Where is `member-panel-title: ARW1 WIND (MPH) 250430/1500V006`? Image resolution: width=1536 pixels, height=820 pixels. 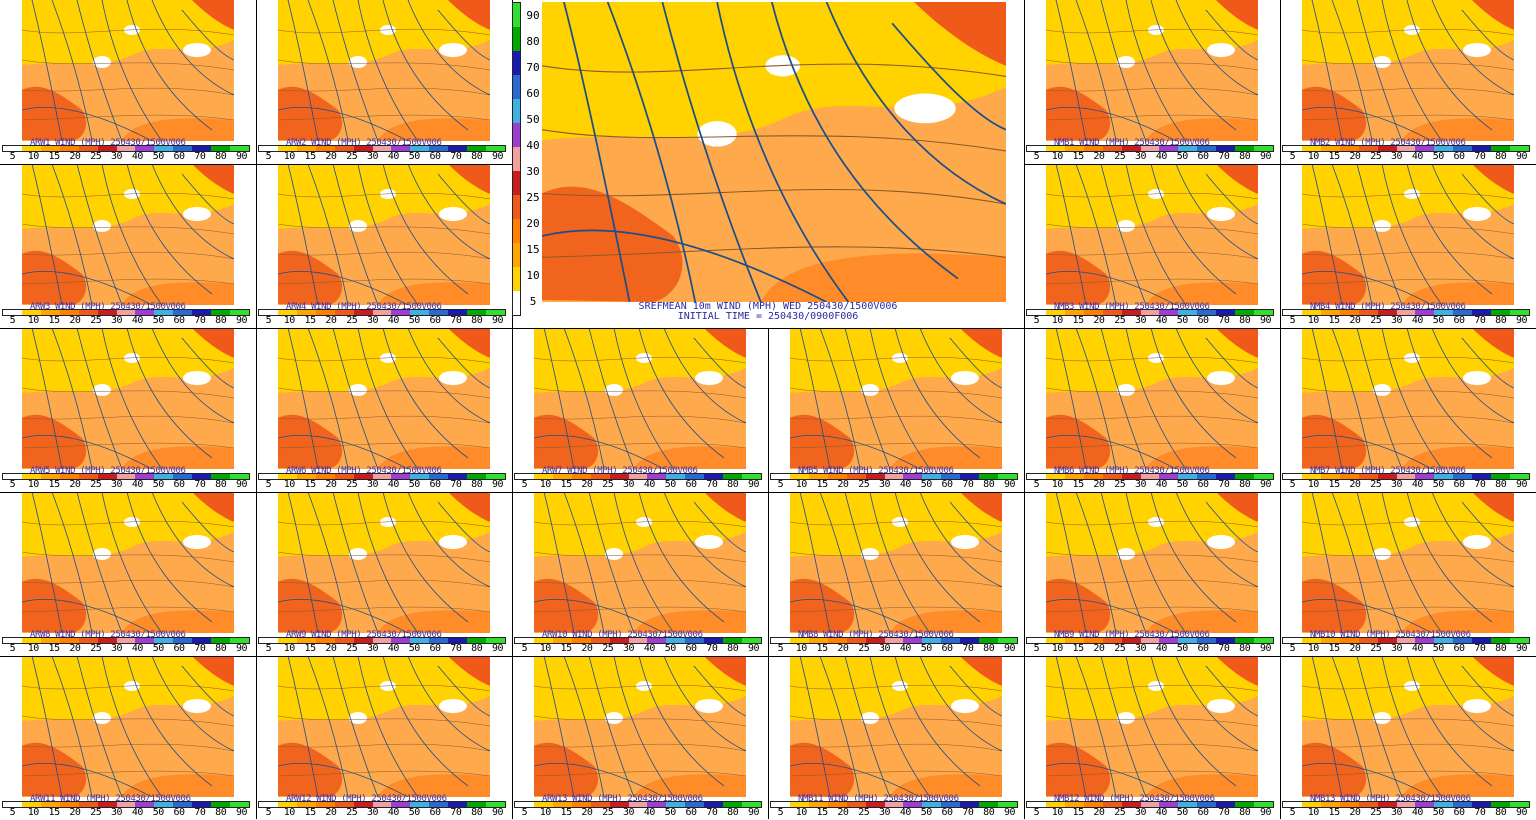 member-panel-title: ARW1 WIND (MPH) 250430/1500V006 is located at coordinates (108, 143).